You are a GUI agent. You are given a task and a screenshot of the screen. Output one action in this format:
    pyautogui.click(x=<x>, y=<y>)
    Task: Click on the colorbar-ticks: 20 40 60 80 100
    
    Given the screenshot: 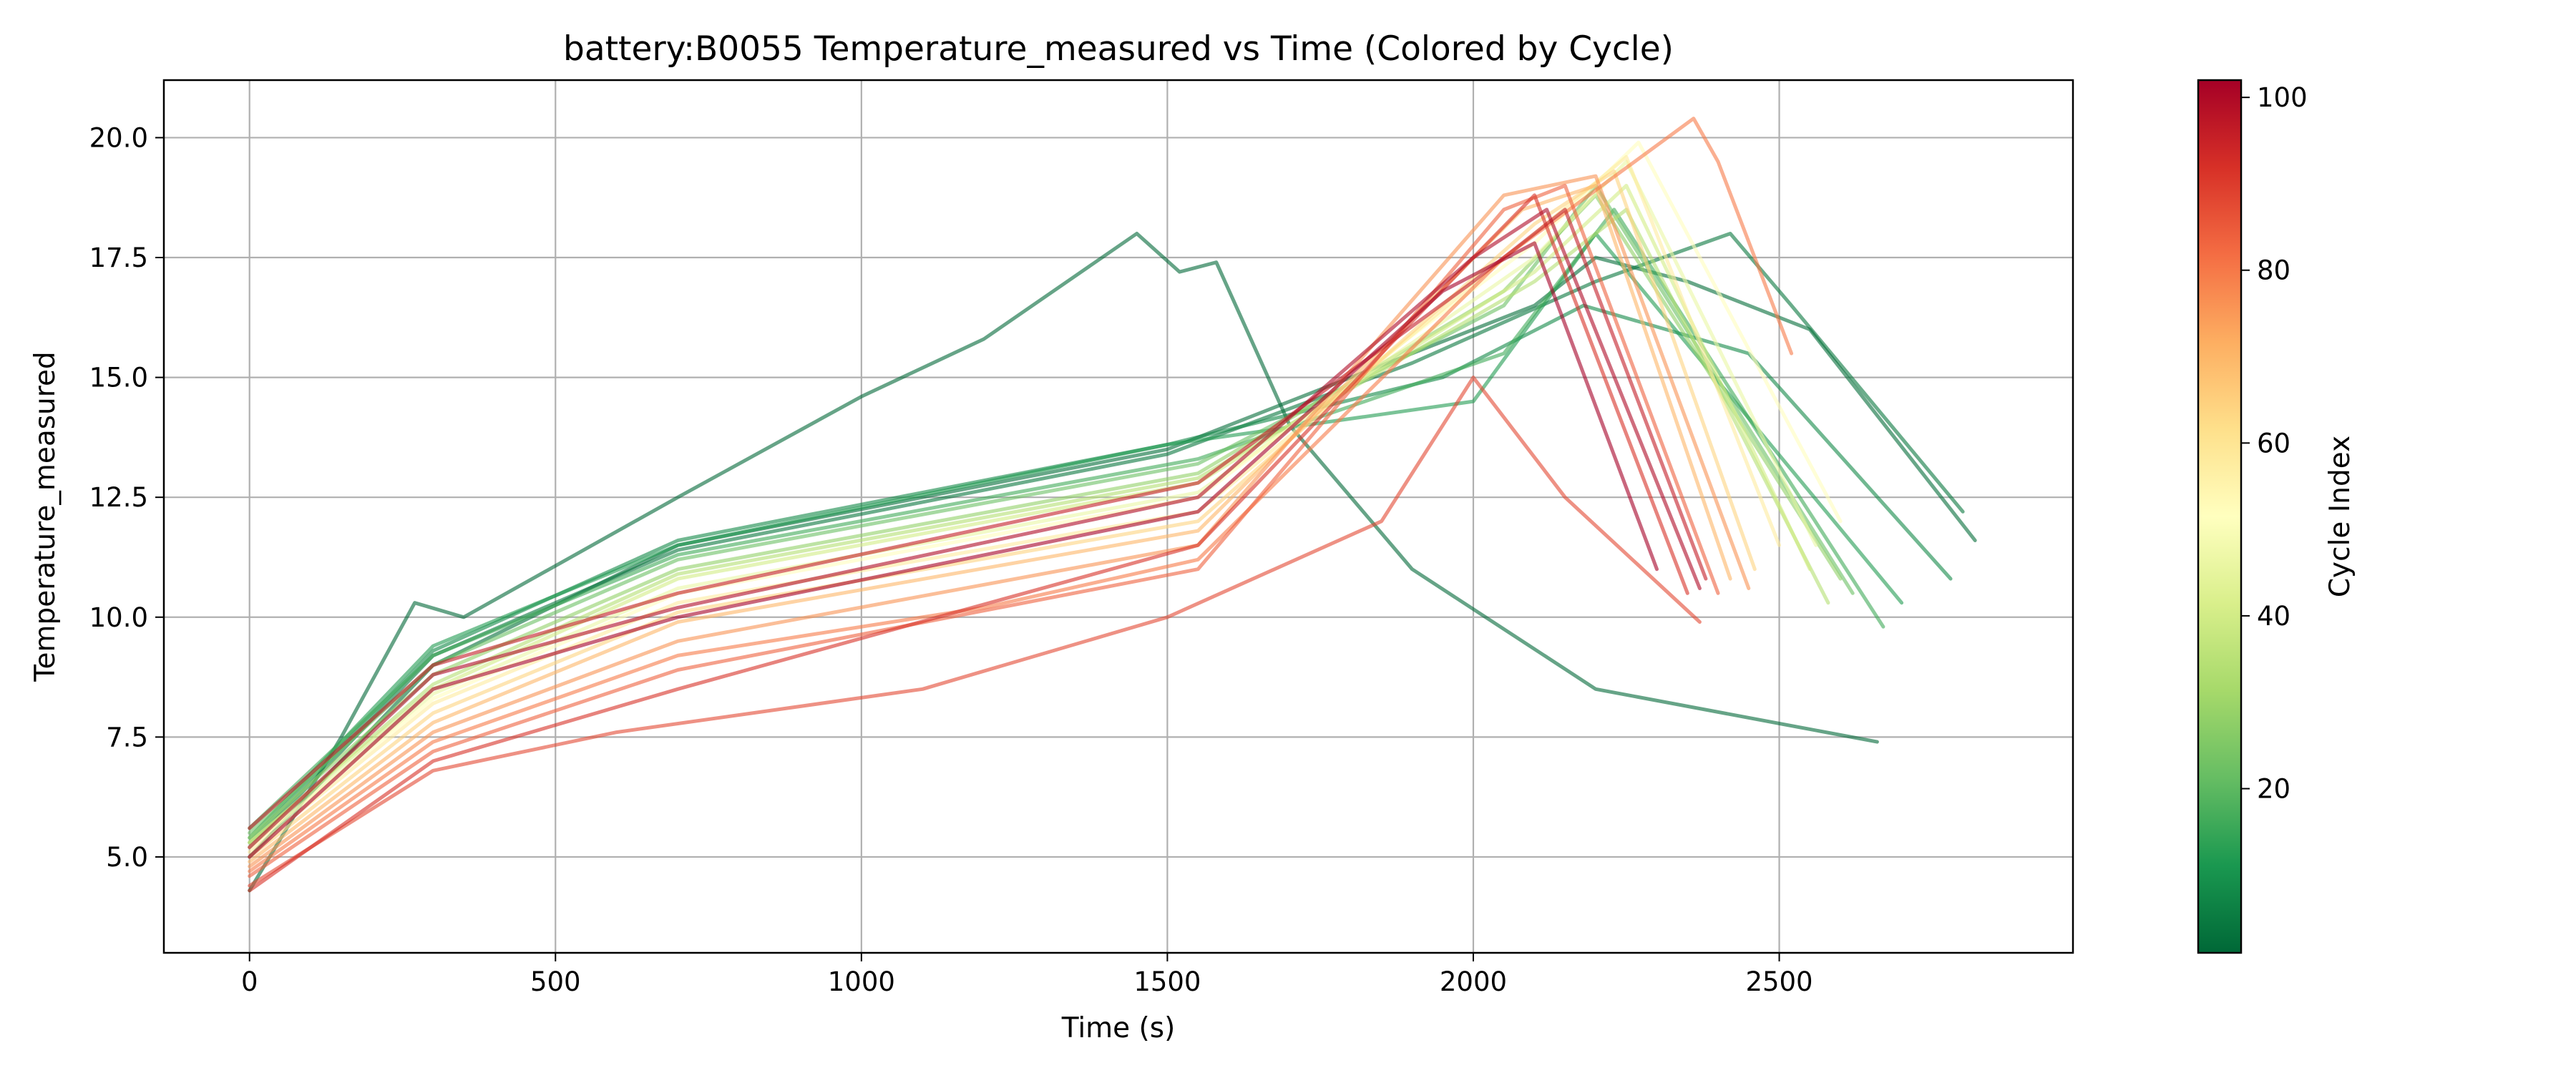 What is the action you would take?
    pyautogui.click(x=2274, y=443)
    